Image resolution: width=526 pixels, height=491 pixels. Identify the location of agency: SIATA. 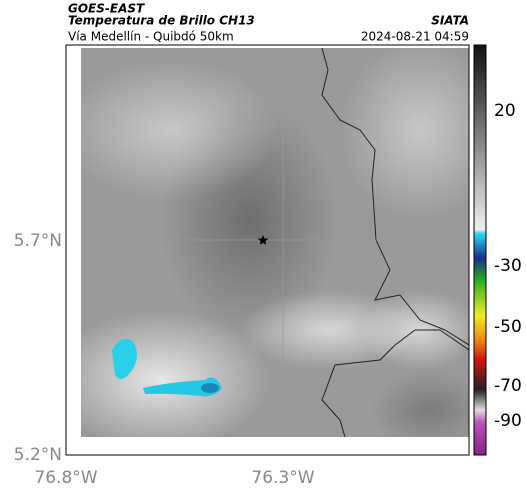
(450, 21).